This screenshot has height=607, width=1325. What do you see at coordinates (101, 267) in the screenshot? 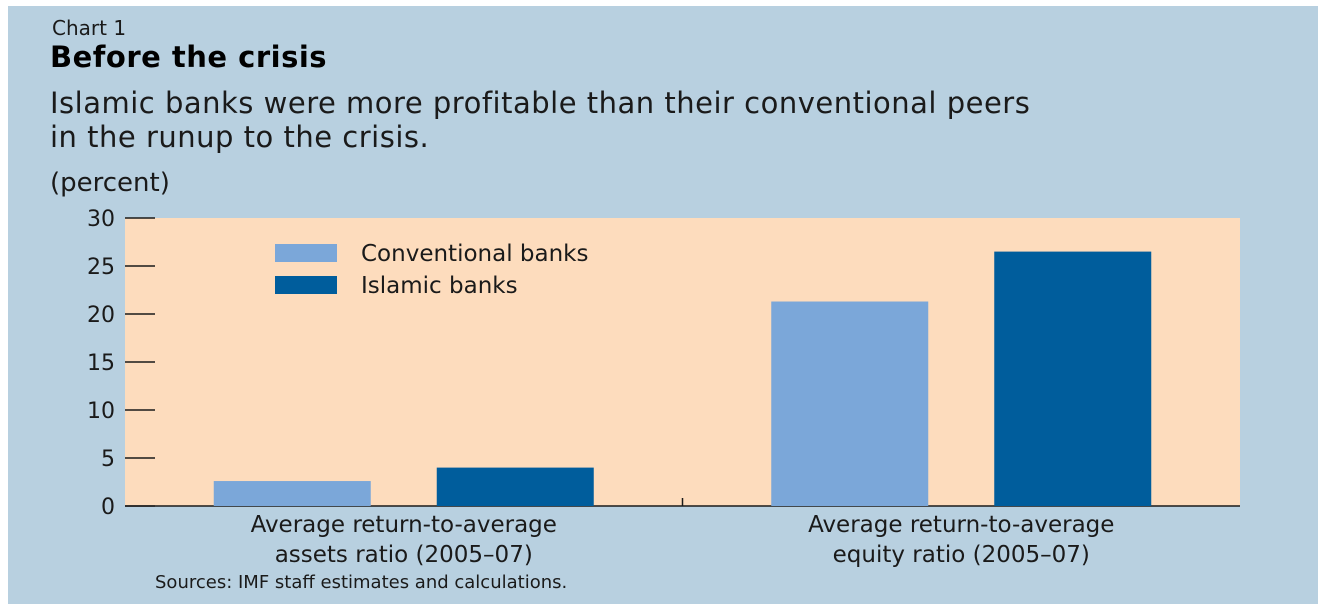
I see `y-tick-label: 25` at bounding box center [101, 267].